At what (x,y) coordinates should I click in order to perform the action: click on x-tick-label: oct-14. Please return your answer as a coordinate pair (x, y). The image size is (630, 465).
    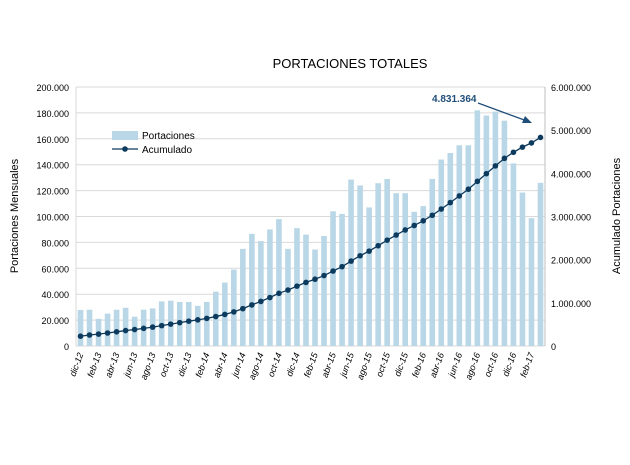
    Looking at the image, I should click on (275, 364).